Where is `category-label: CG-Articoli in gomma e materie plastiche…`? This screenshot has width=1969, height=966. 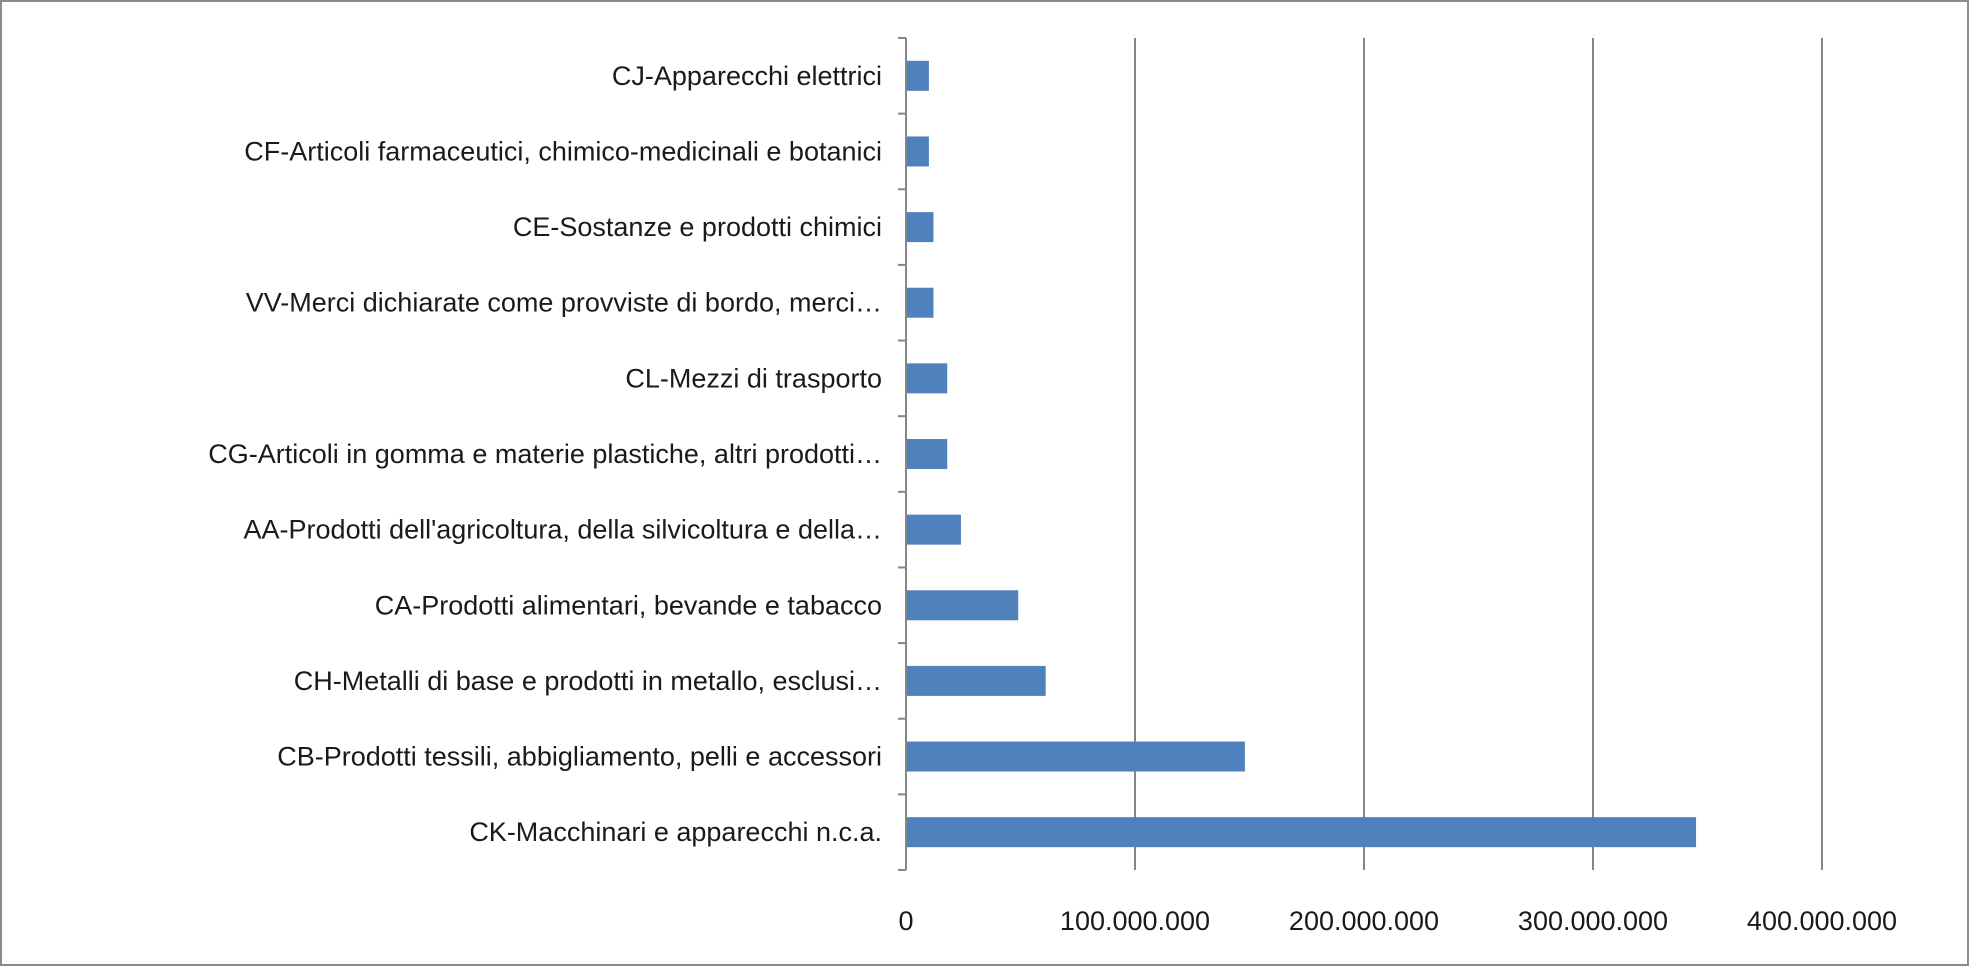 category-label: CG-Articoli in gomma e materie plastiche… is located at coordinates (545, 454).